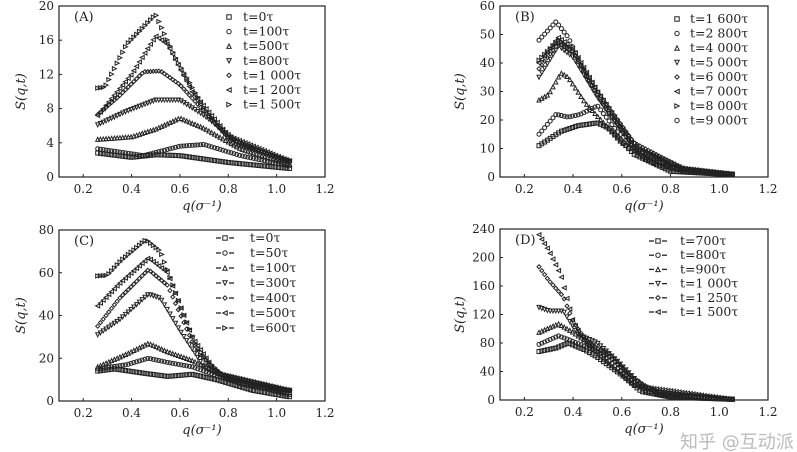 The width and height of the screenshot is (797, 452). I want to click on legend-entry: t=9 000τ, so click(711, 120).